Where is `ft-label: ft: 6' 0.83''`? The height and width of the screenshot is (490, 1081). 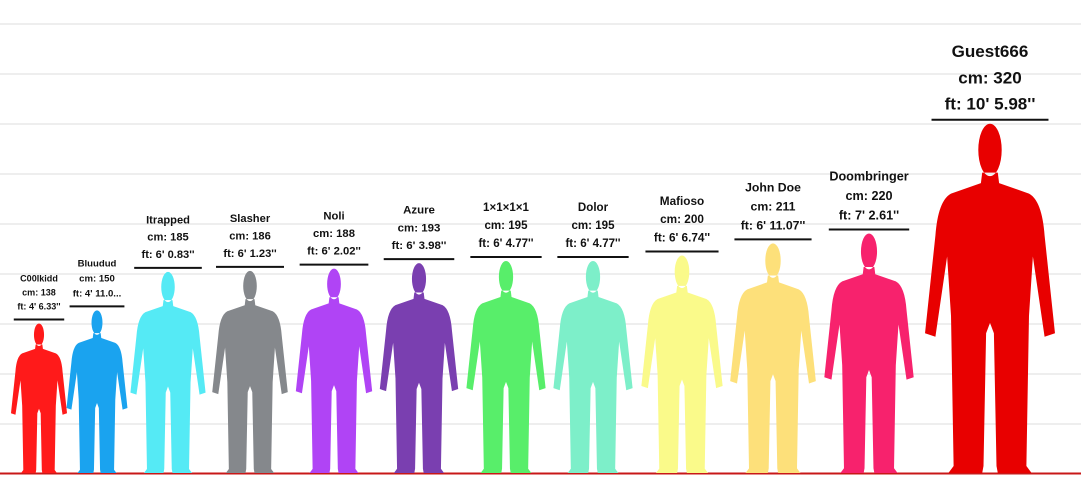
ft-label: ft: 6' 0.83'' is located at coordinates (168, 255).